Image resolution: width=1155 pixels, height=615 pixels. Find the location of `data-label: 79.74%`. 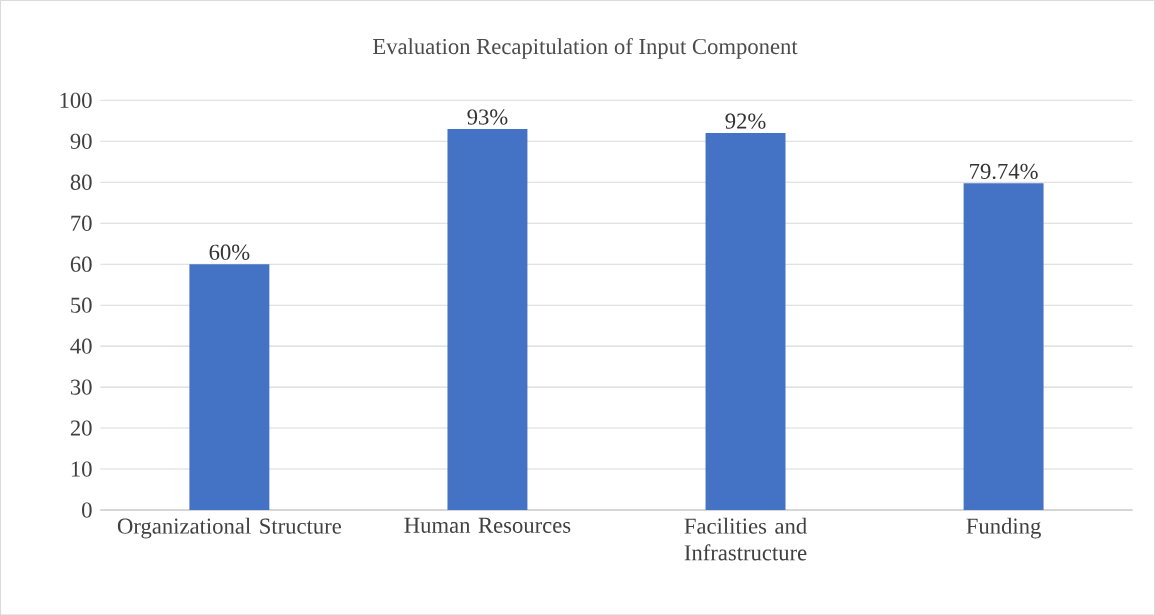

data-label: 79.74% is located at coordinates (1004, 171).